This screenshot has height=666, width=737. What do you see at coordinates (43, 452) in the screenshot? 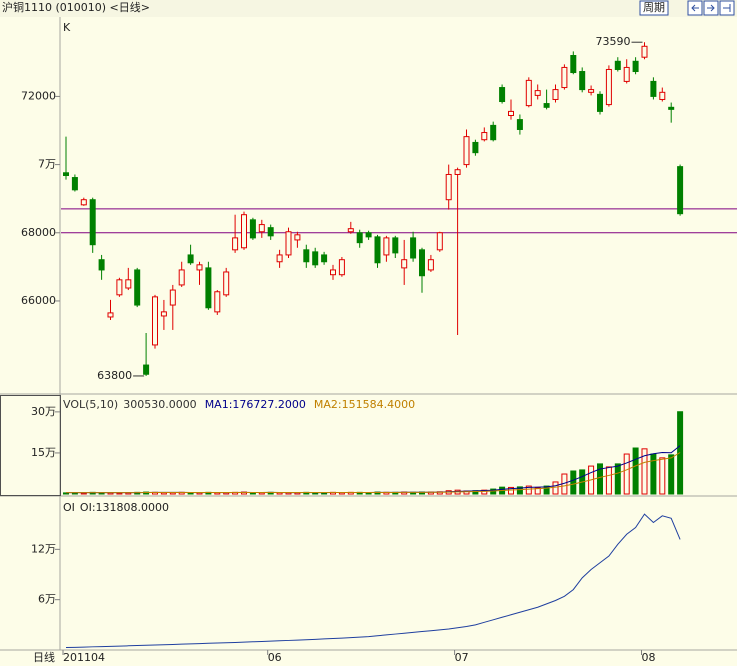
I see `y-tick-label: 15万` at bounding box center [43, 452].